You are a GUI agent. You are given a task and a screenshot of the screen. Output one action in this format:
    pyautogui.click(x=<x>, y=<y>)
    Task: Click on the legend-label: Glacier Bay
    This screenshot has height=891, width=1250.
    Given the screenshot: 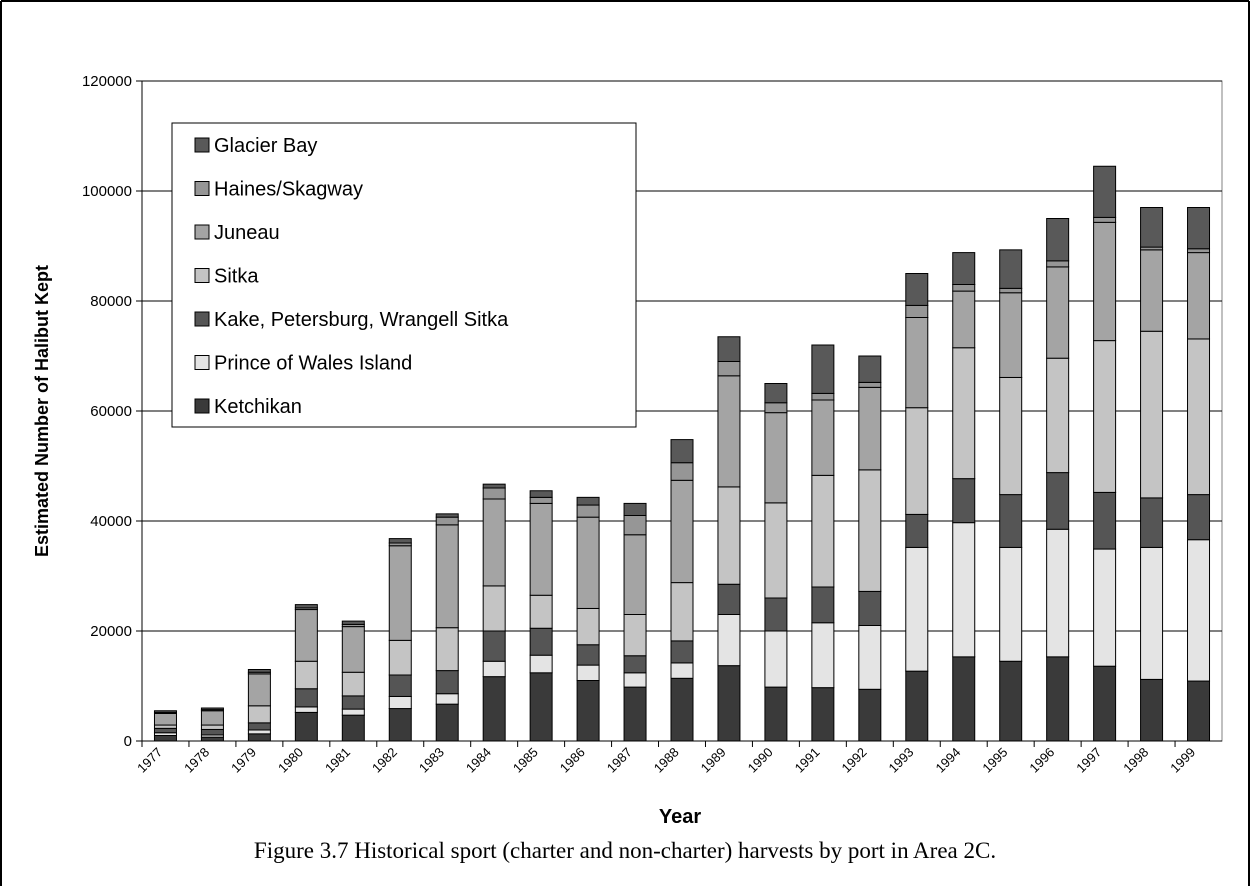 What is the action you would take?
    pyautogui.click(x=265, y=146)
    